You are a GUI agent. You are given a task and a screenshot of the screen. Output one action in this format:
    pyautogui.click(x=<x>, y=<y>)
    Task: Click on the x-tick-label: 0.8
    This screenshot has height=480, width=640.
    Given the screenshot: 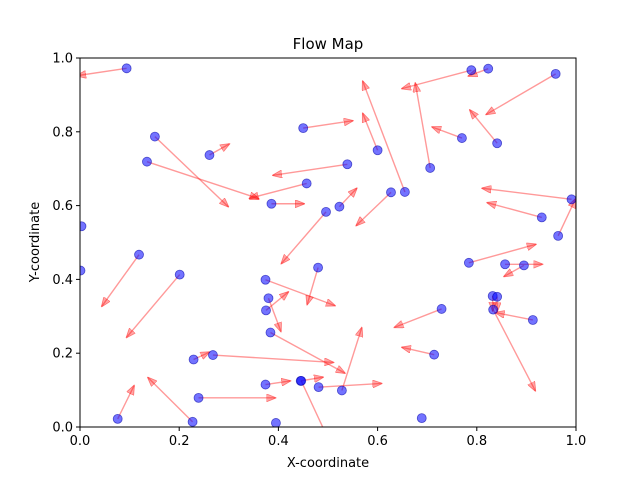 What is the action you would take?
    pyautogui.click(x=476, y=441)
    